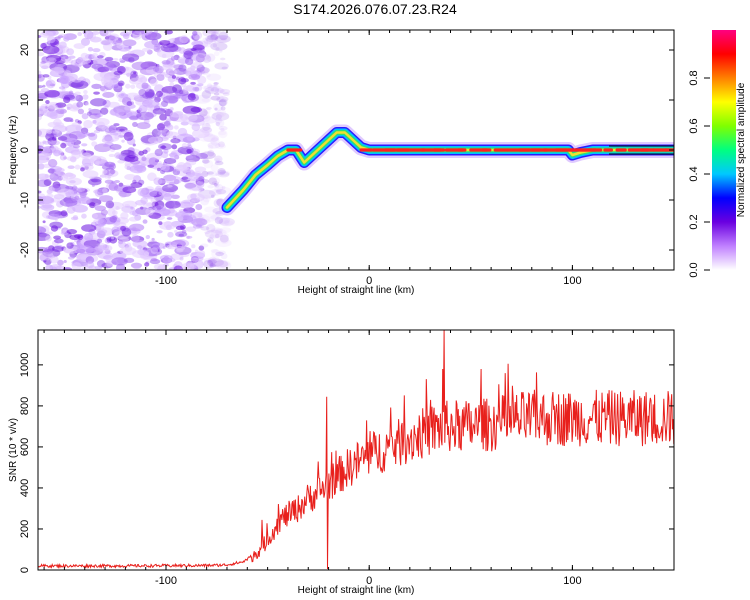 Image resolution: width=750 pixels, height=600 pixels. Describe the element at coordinates (13, 150) in the screenshot. I see `y-axis-label: Frequency (Hz)` at that location.